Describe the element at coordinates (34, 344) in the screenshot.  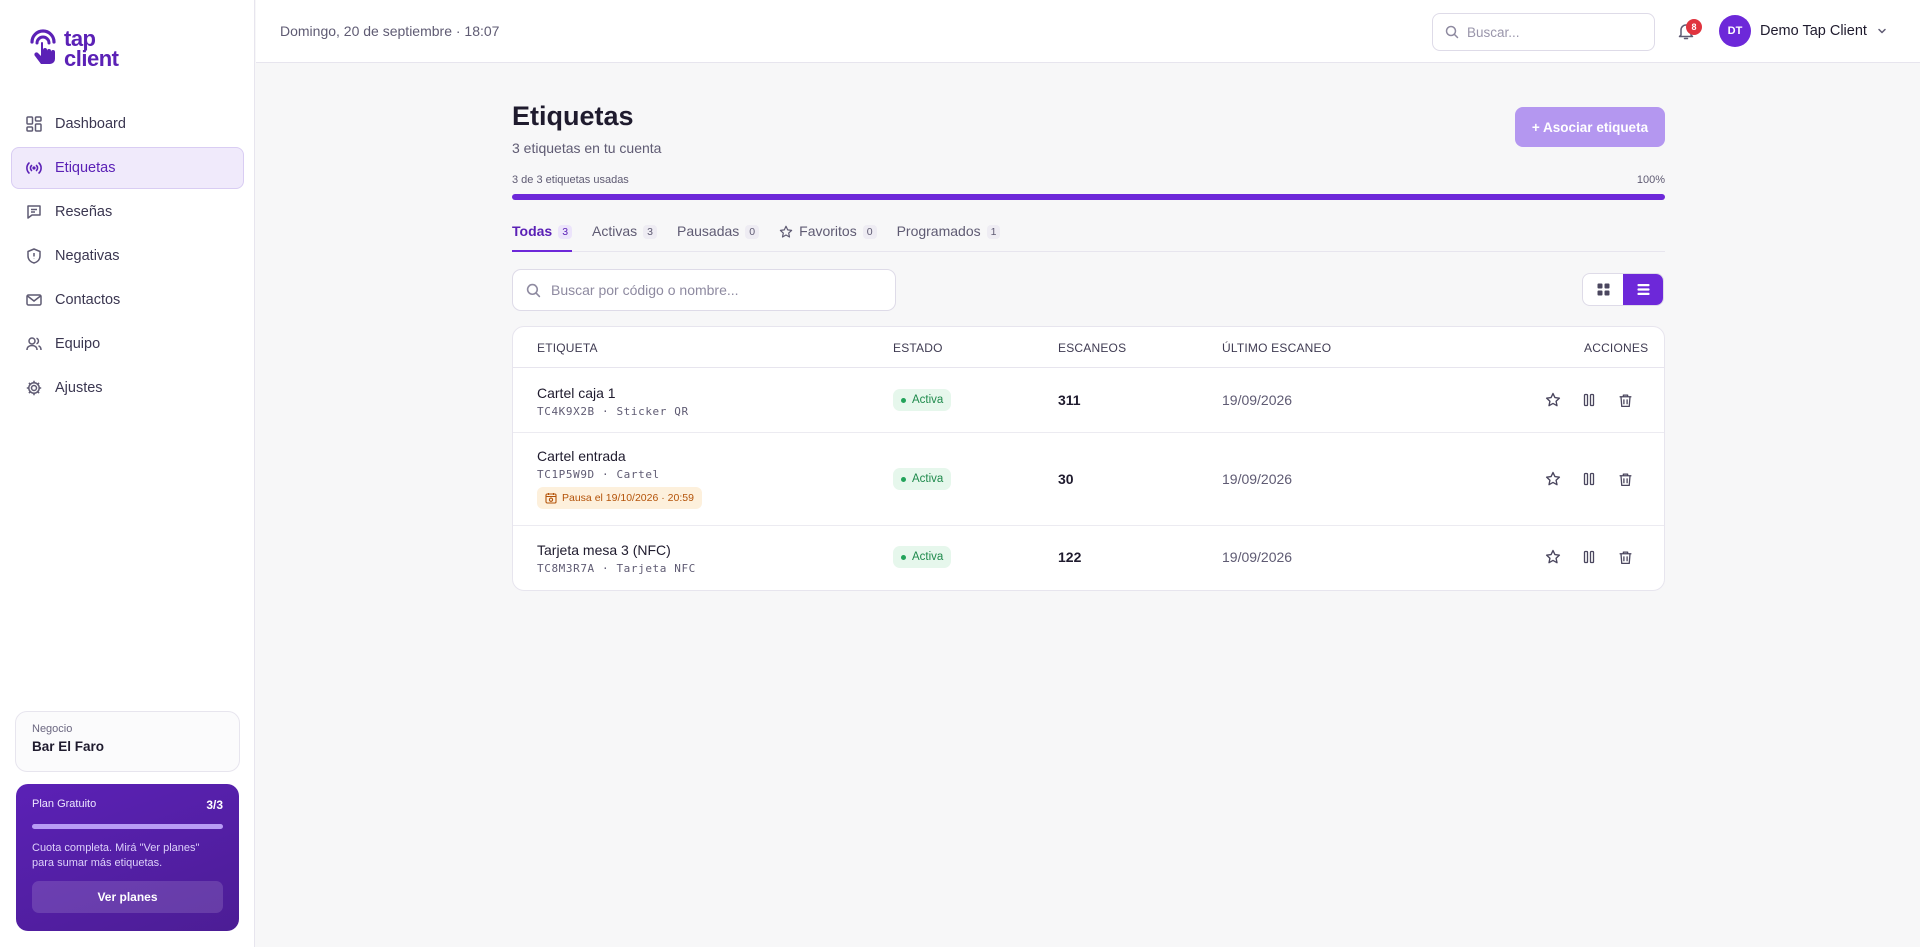
I see `users-icon` at that location.